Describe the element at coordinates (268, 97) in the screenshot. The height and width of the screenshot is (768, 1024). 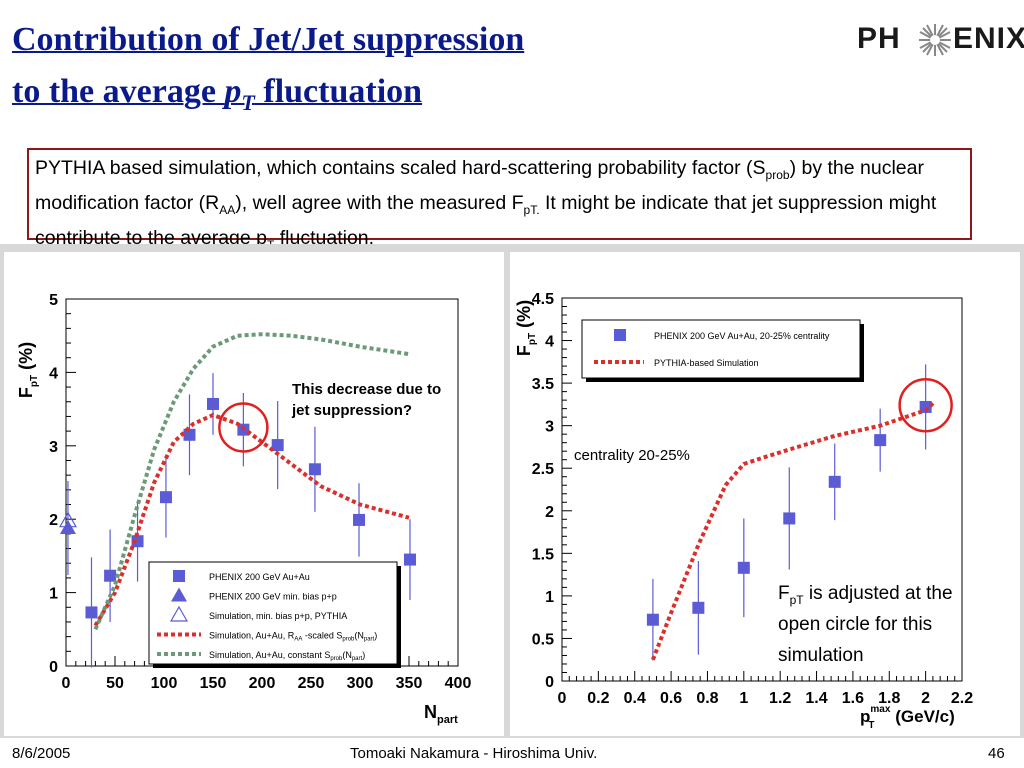
I see `title-line-2: to the average pT fluctuation` at that location.